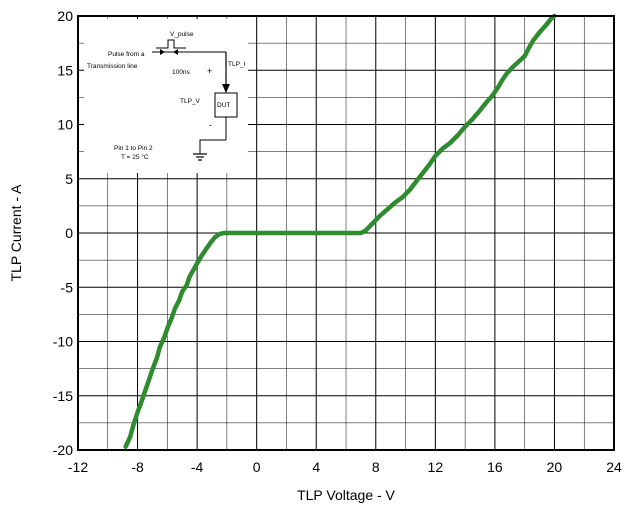 Image resolution: width=632 pixels, height=508 pixels. I want to click on x-tick-label: 16, so click(495, 467).